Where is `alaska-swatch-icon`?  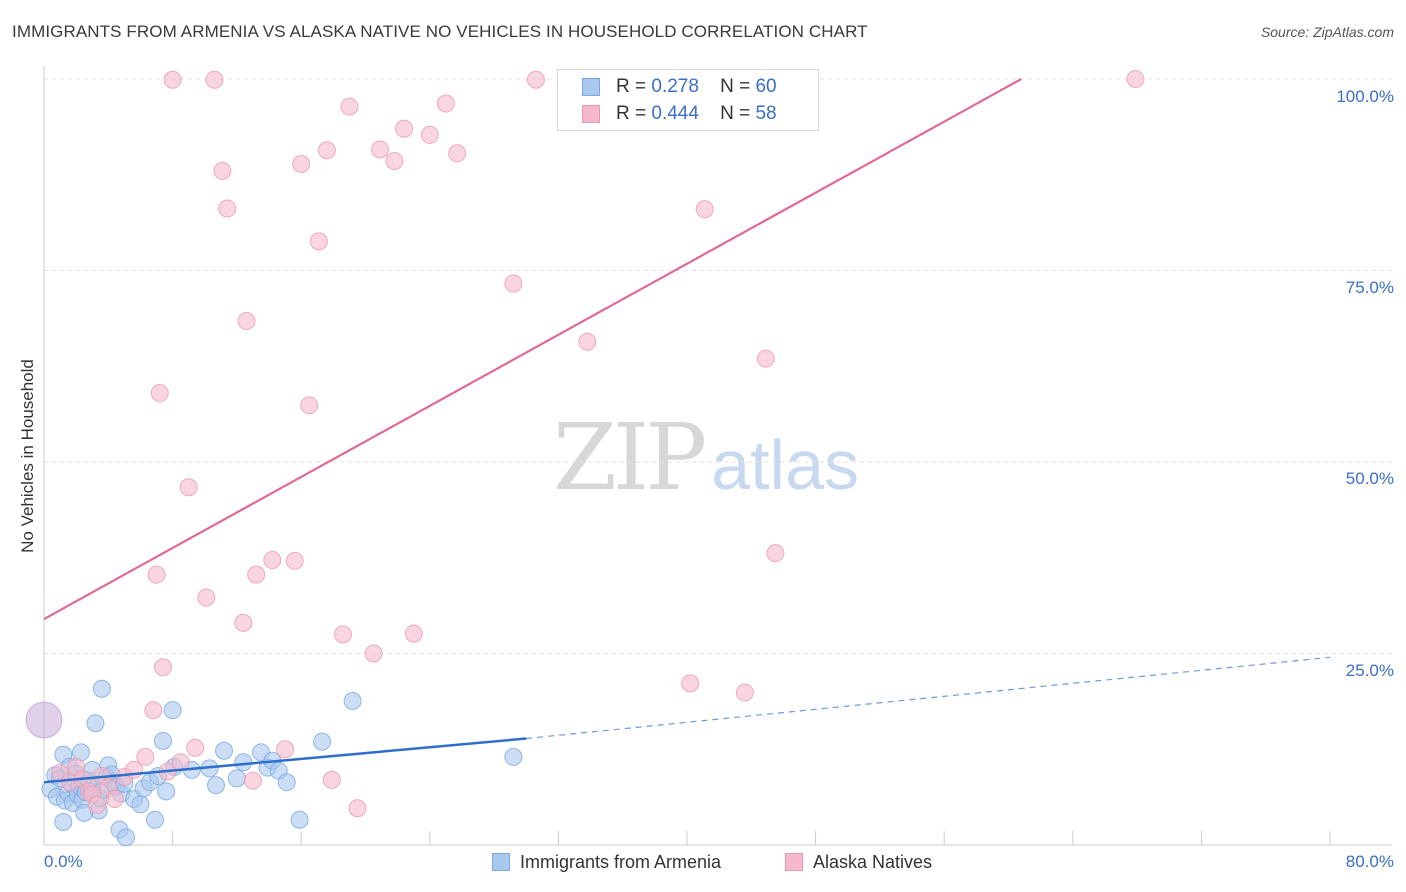 alaska-swatch-icon is located at coordinates (591, 114).